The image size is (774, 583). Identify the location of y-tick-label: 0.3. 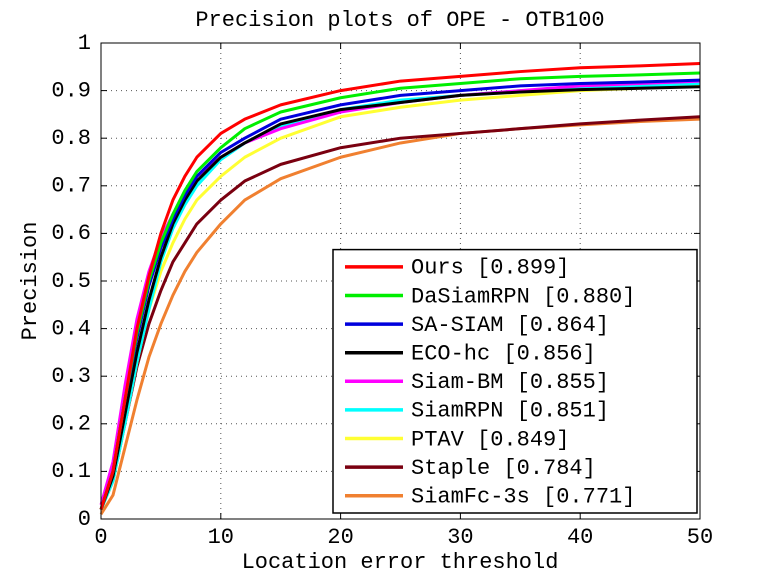
(71, 376).